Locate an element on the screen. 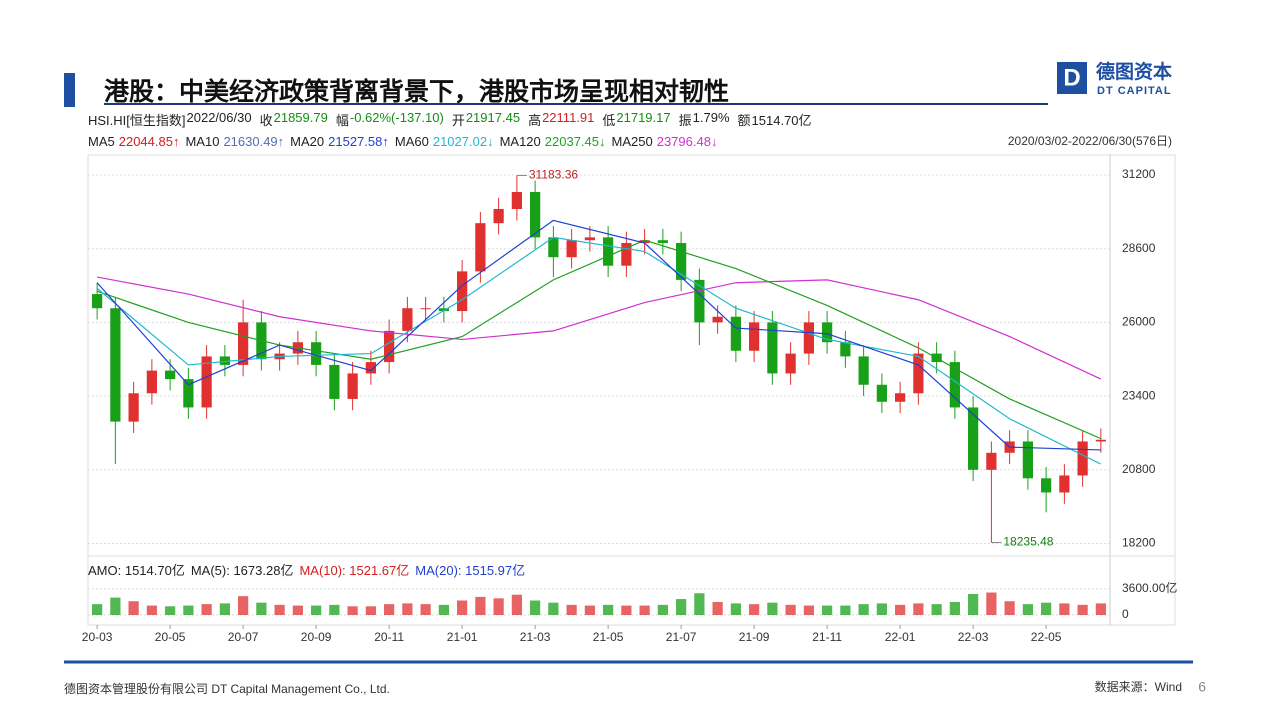  volume-tick-label: 3600.00亿 is located at coordinates (1149, 587).